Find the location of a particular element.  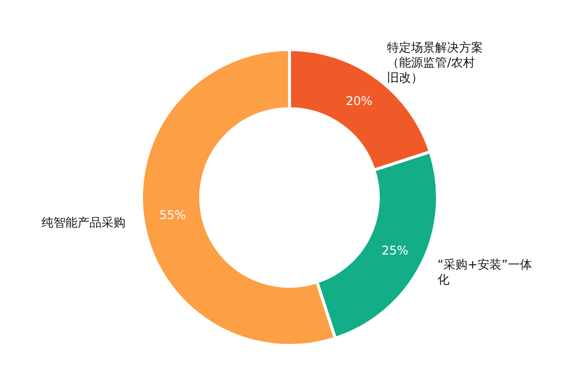

slice-label: “采购+安装”一体化 is located at coordinates (484, 271).